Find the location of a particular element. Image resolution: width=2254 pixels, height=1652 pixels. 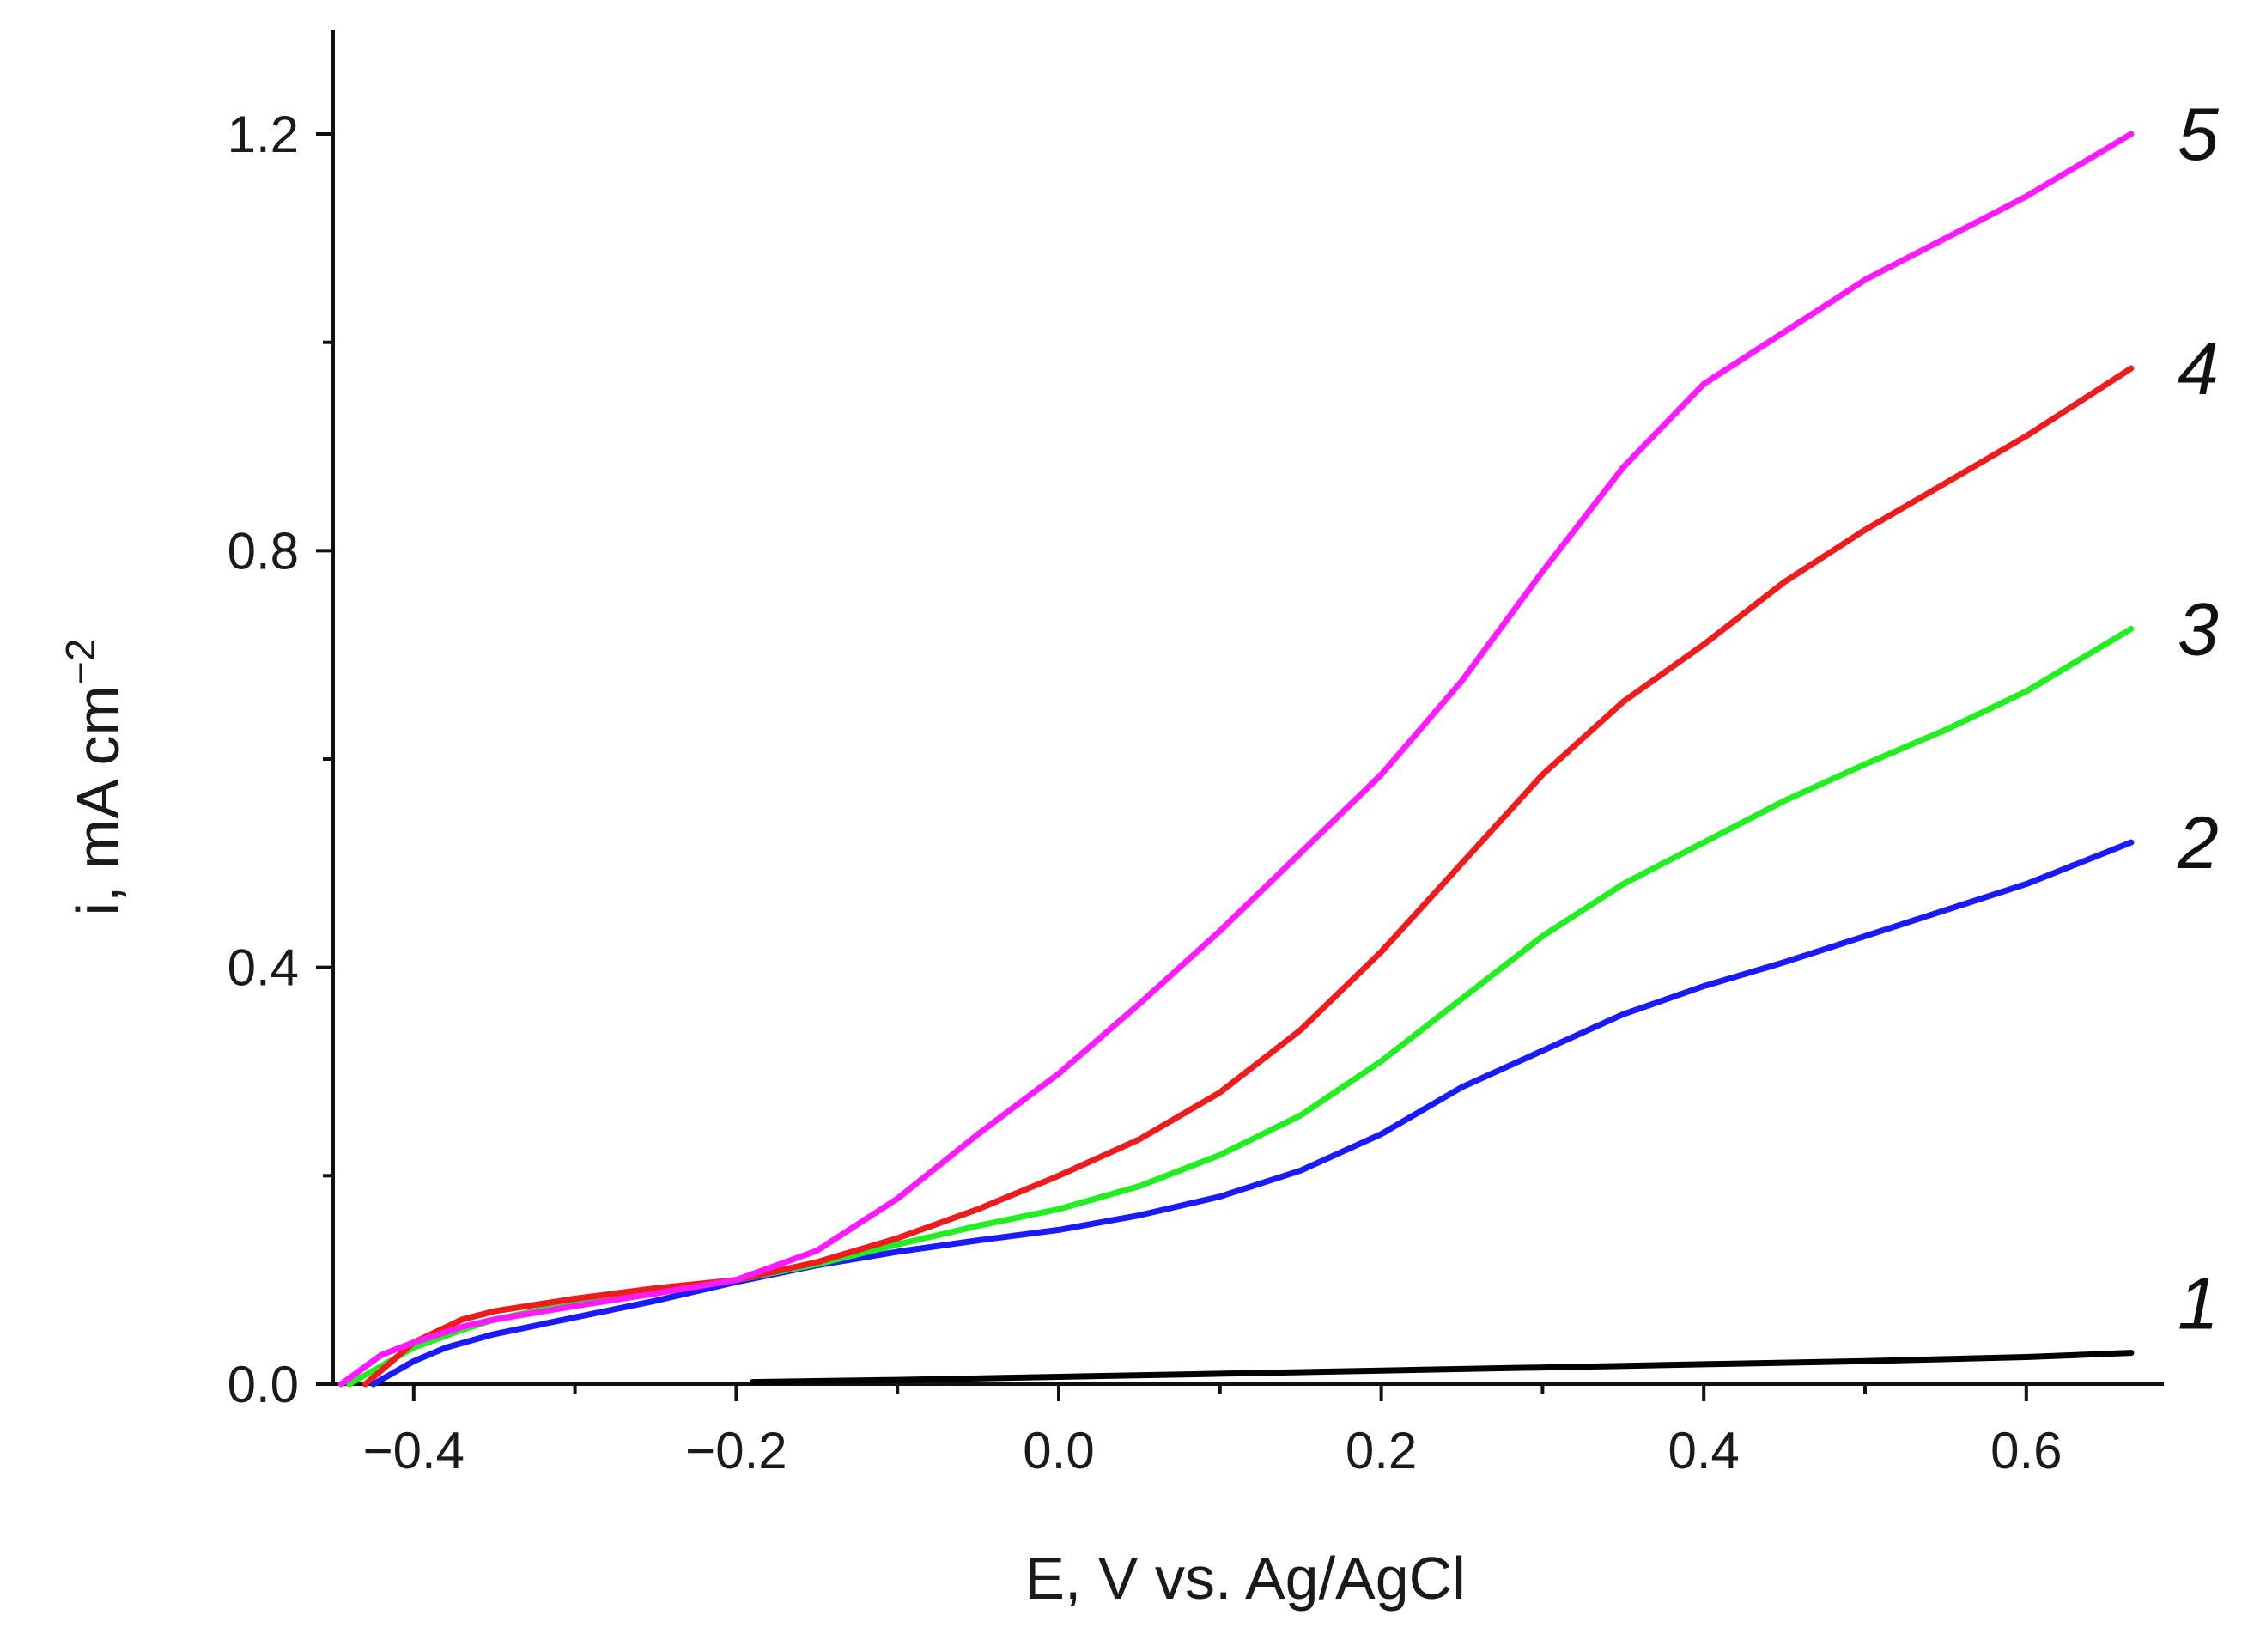

curve-label-1: 1 is located at coordinates (2199, 1304).